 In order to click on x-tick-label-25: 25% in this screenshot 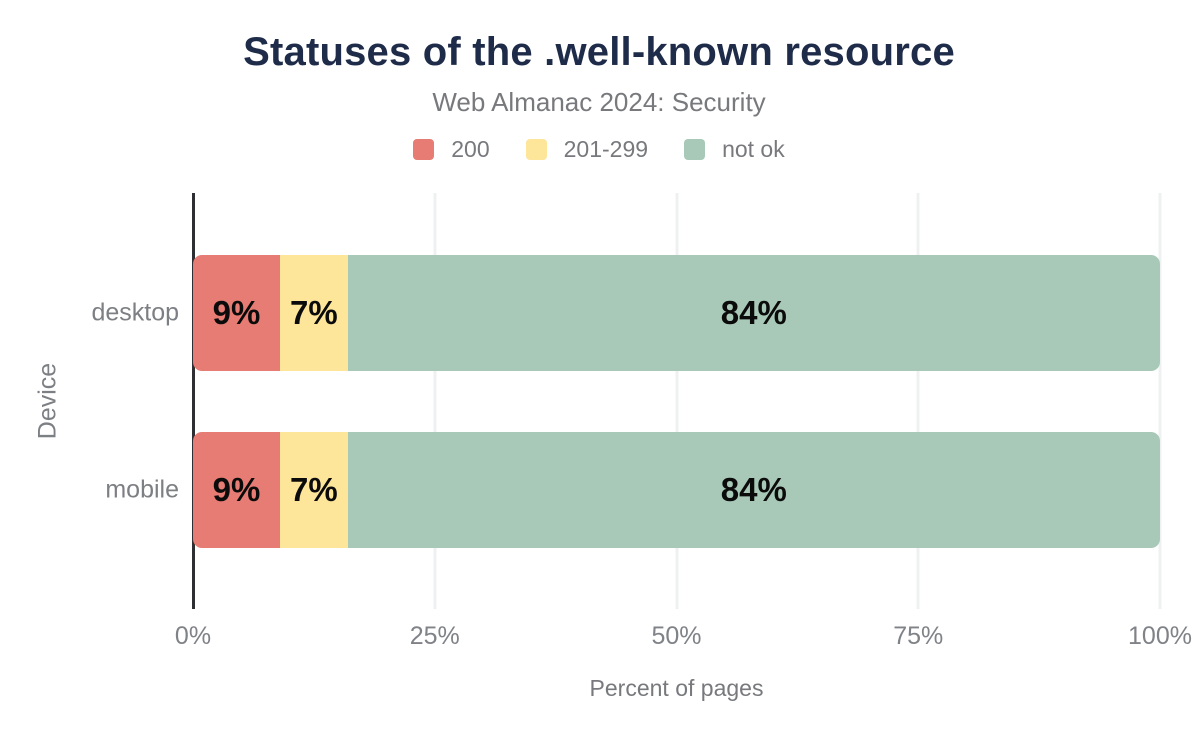, I will do `click(434, 636)`.